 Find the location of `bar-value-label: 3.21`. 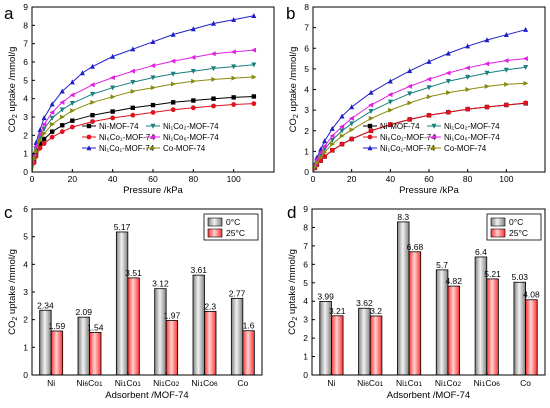

bar-value-label: 3.21 is located at coordinates (337, 311).